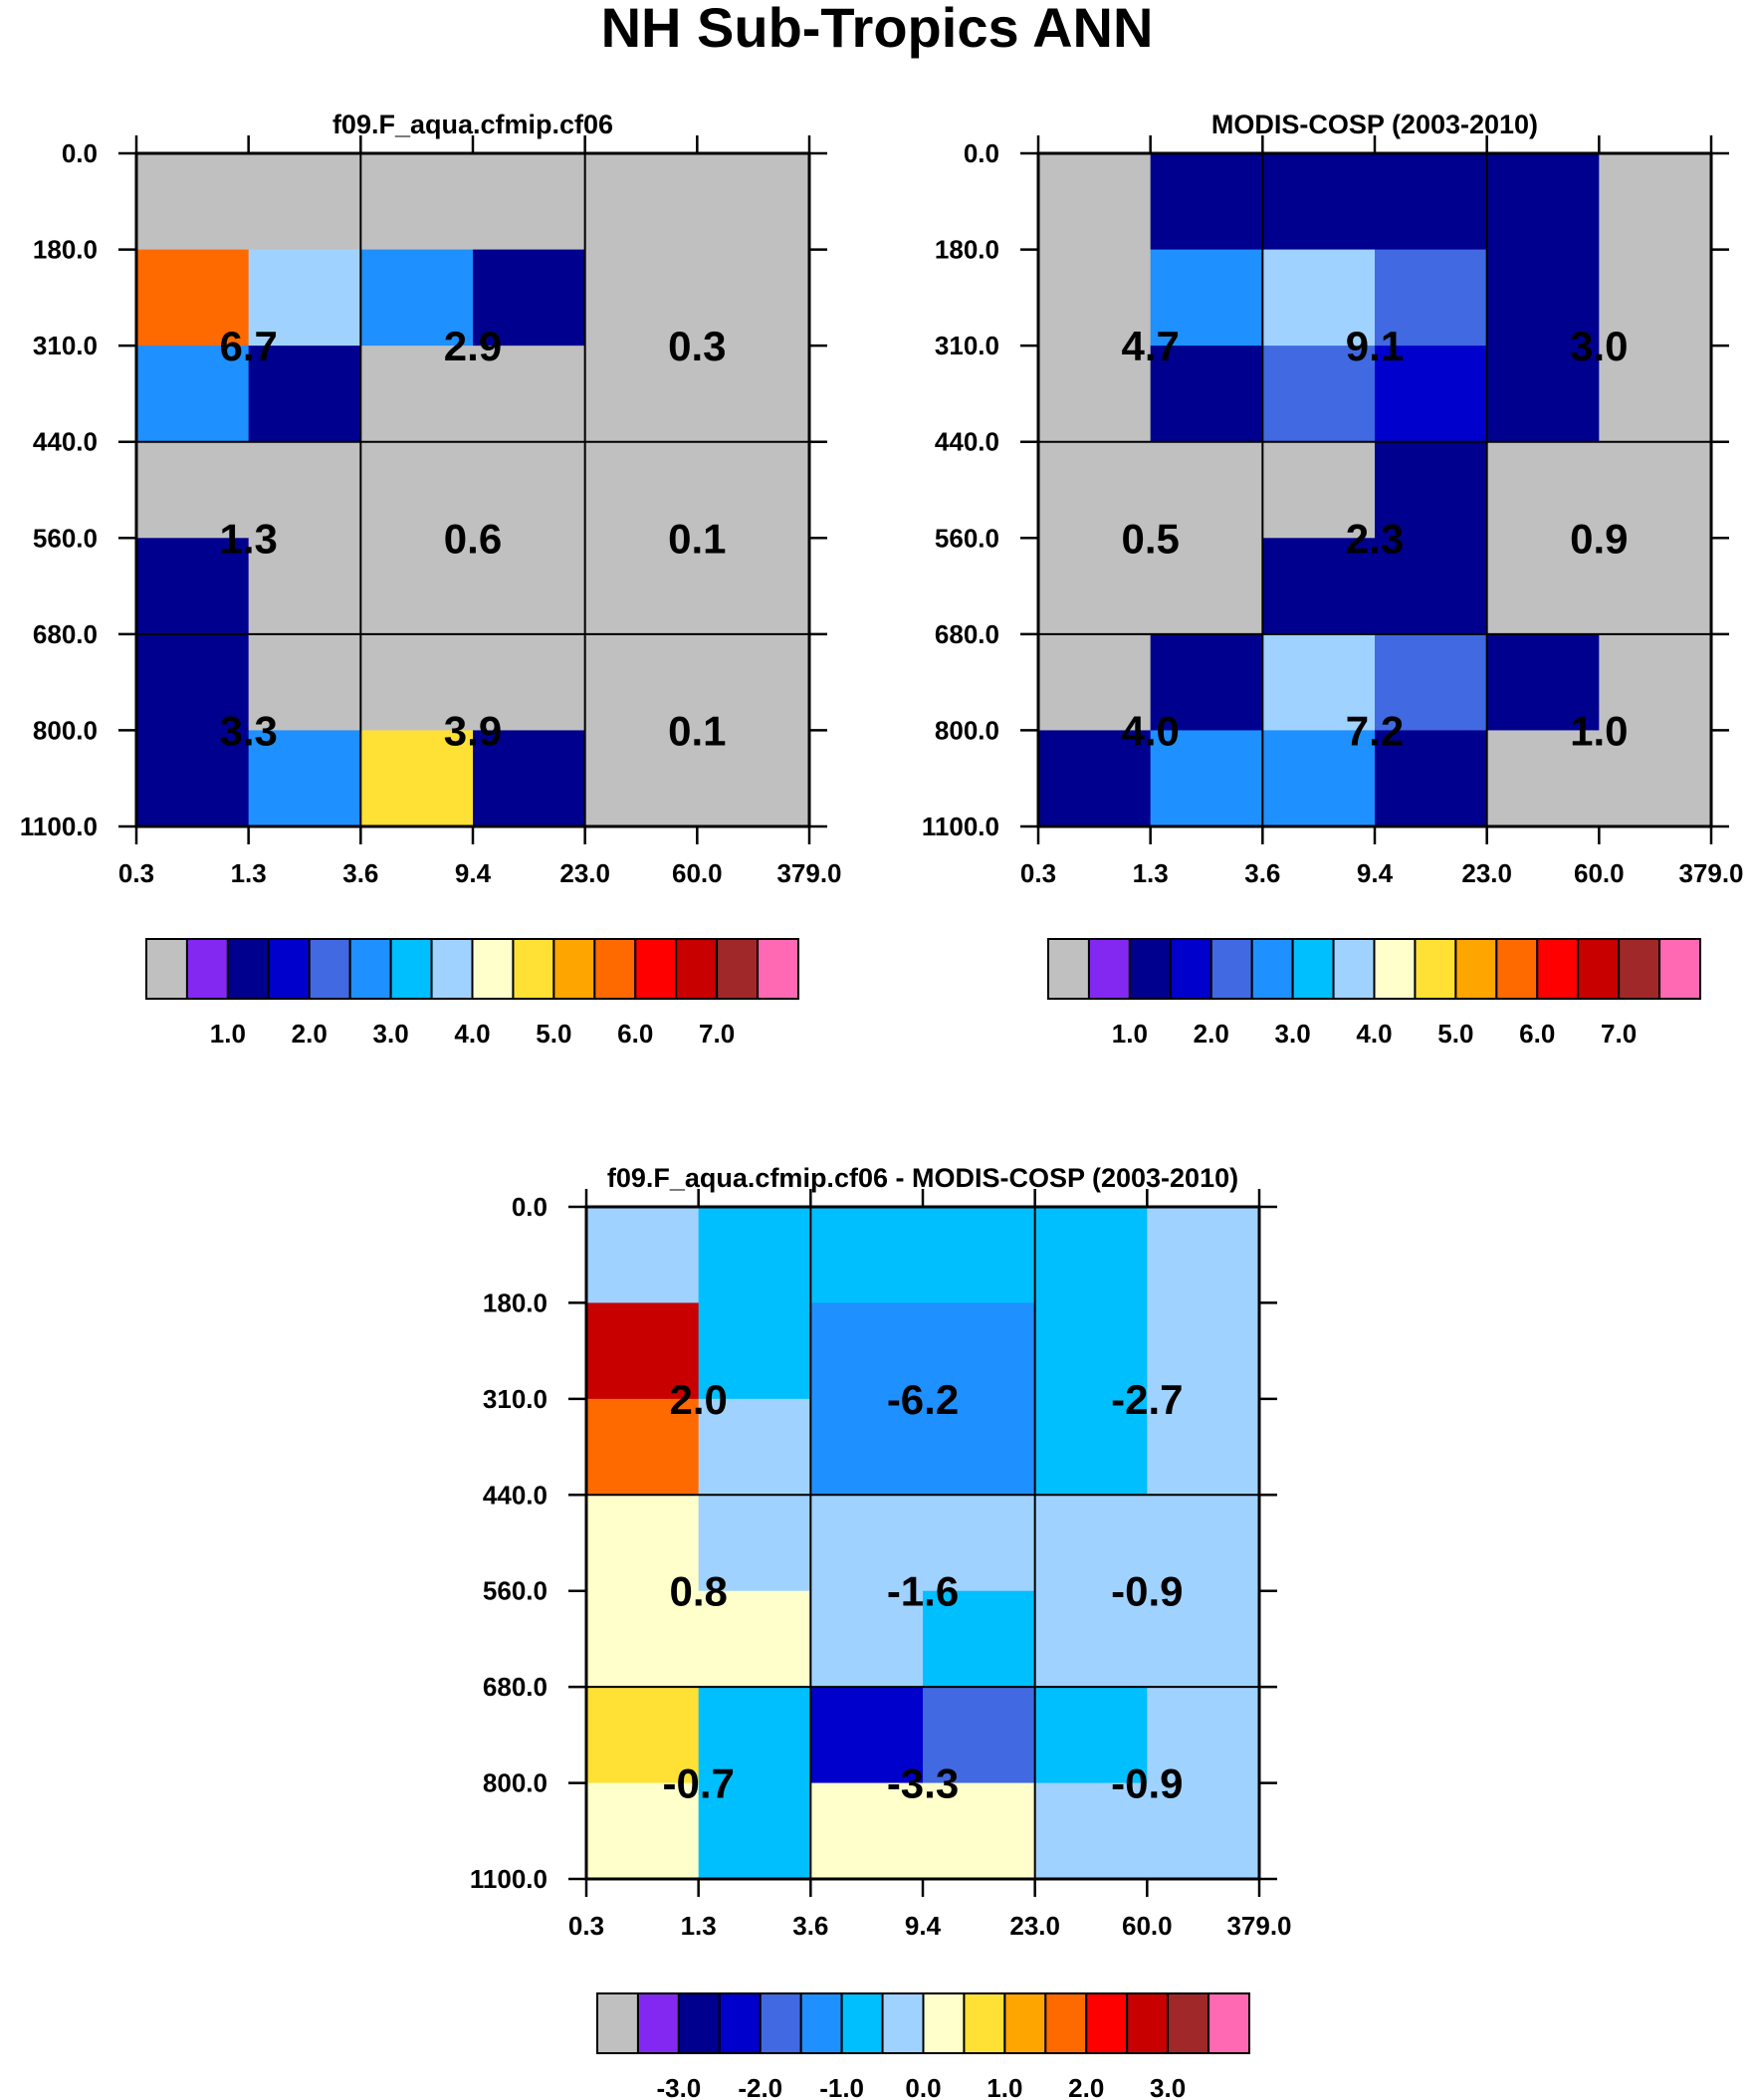 The image size is (1755, 2100). I want to click on group-value-label: 7.2, so click(1375, 730).